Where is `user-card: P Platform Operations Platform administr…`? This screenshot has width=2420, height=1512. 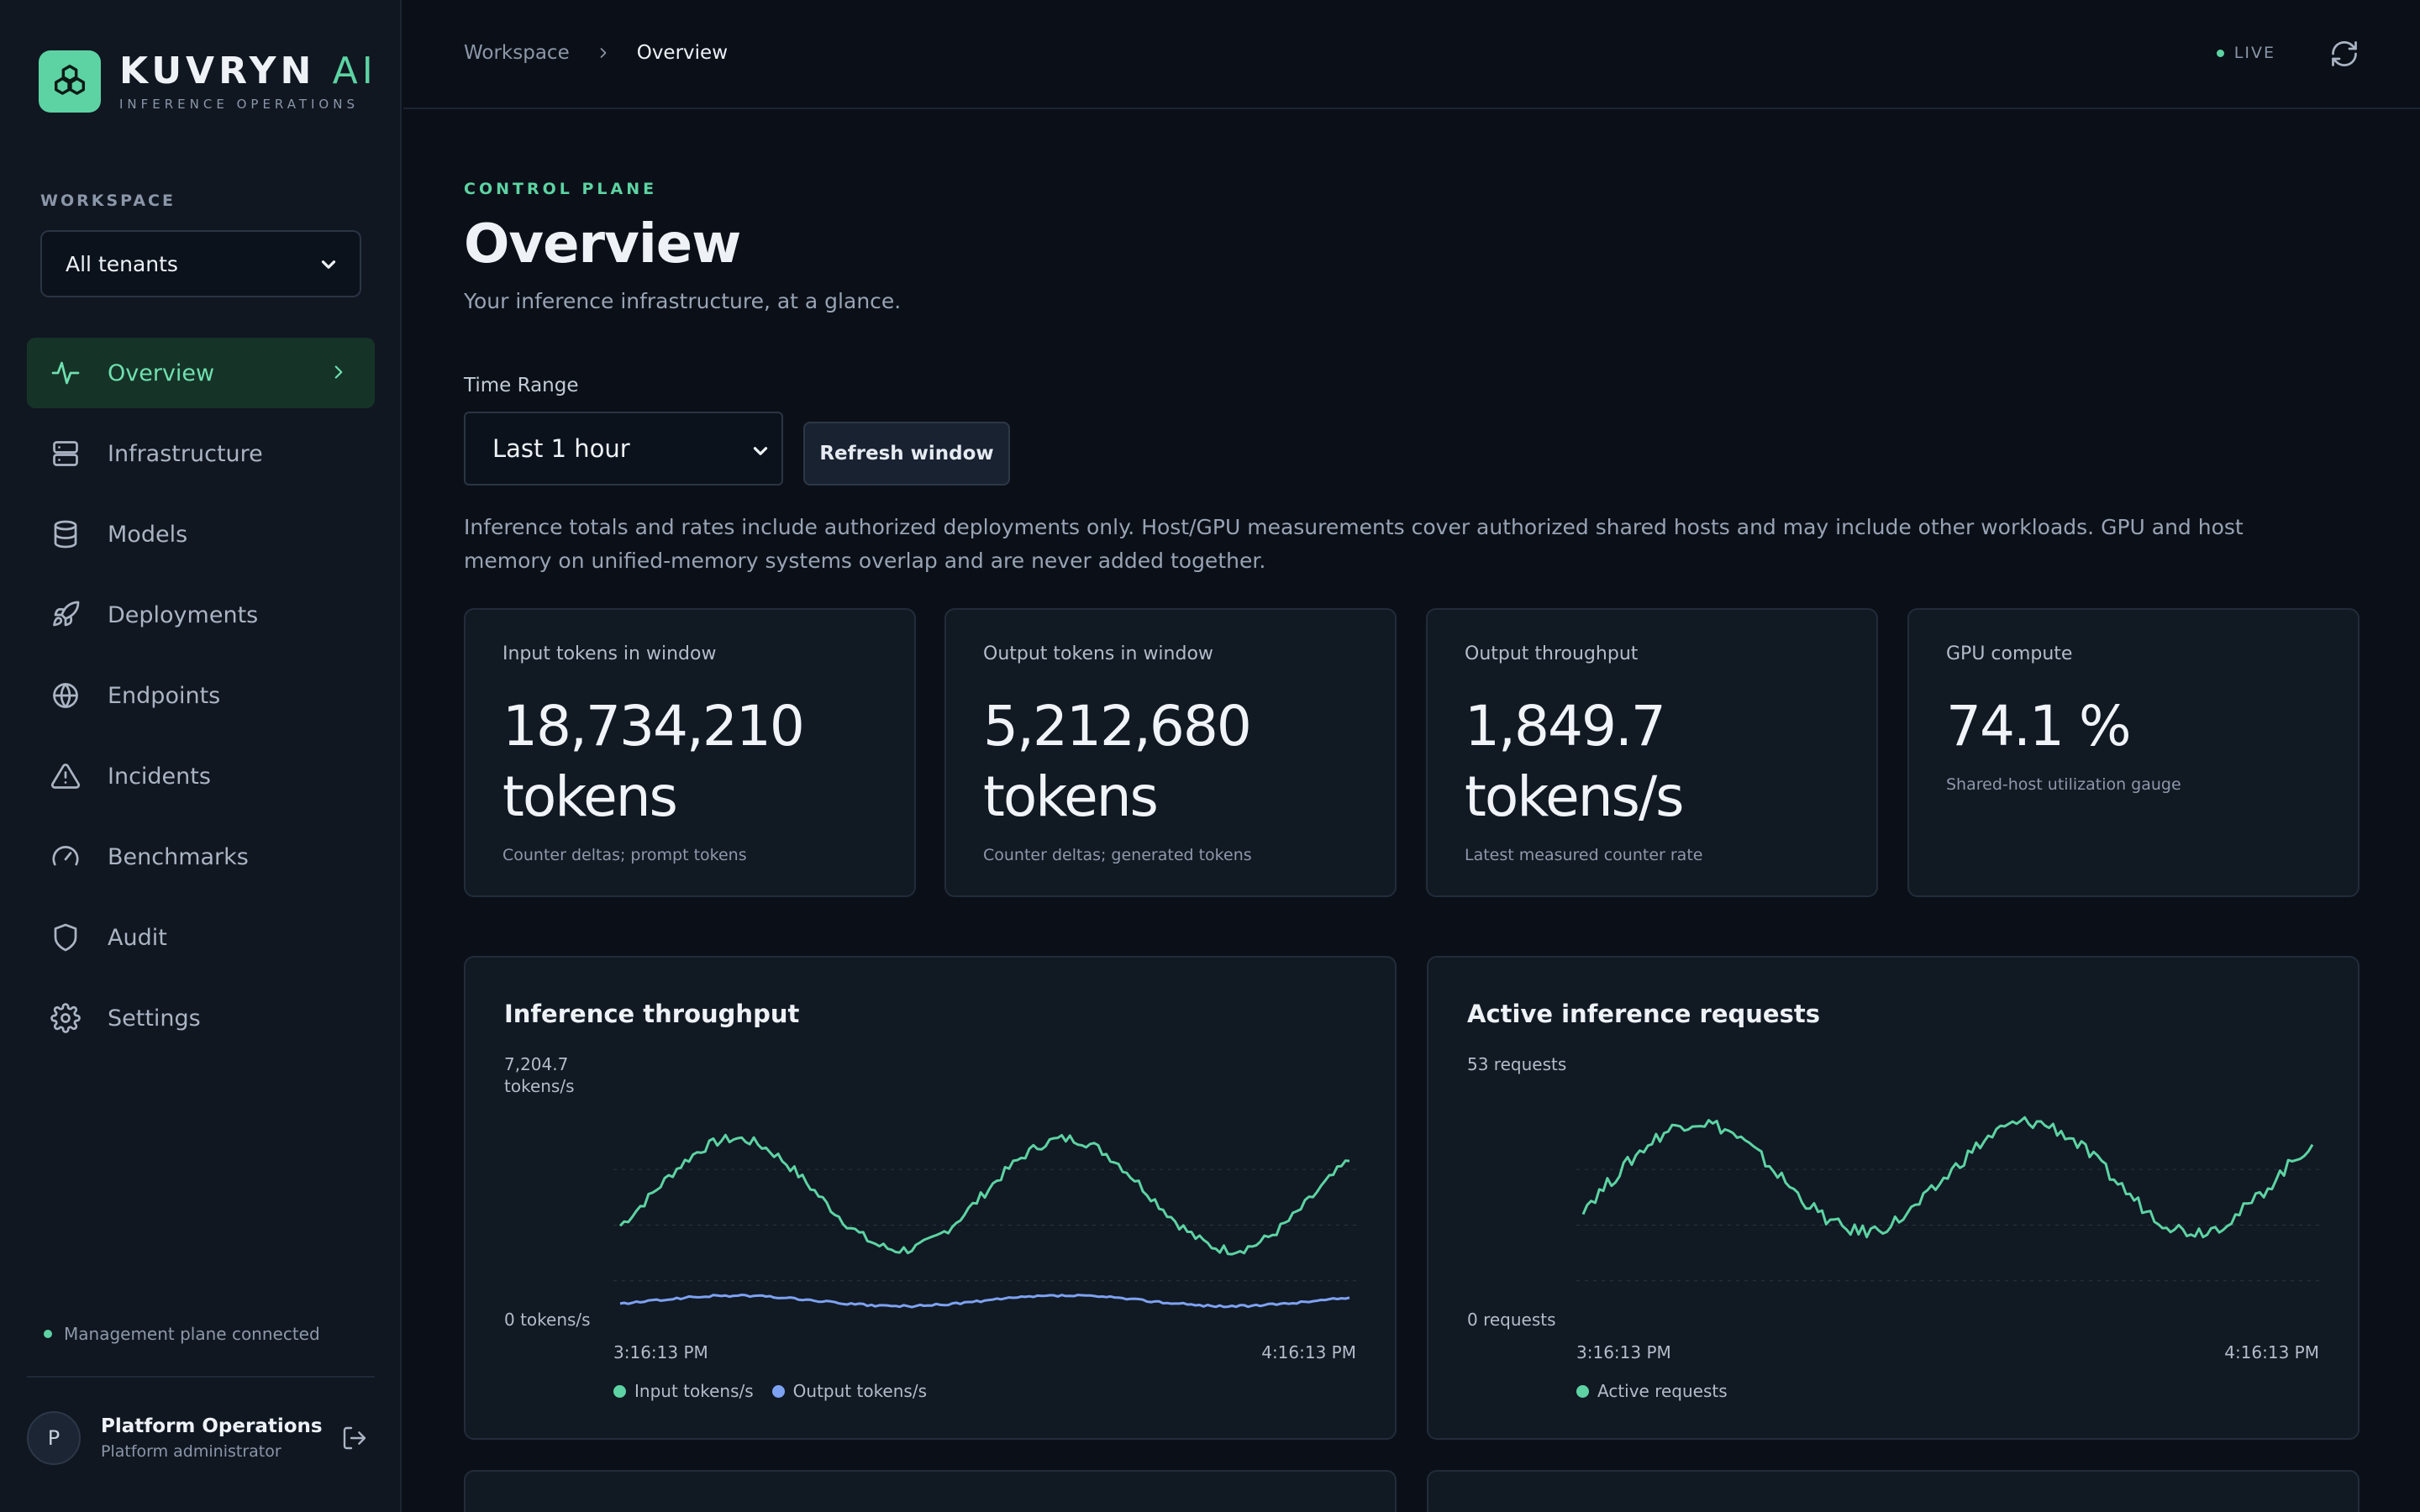 user-card: P Platform Operations Platform administr… is located at coordinates (201, 1438).